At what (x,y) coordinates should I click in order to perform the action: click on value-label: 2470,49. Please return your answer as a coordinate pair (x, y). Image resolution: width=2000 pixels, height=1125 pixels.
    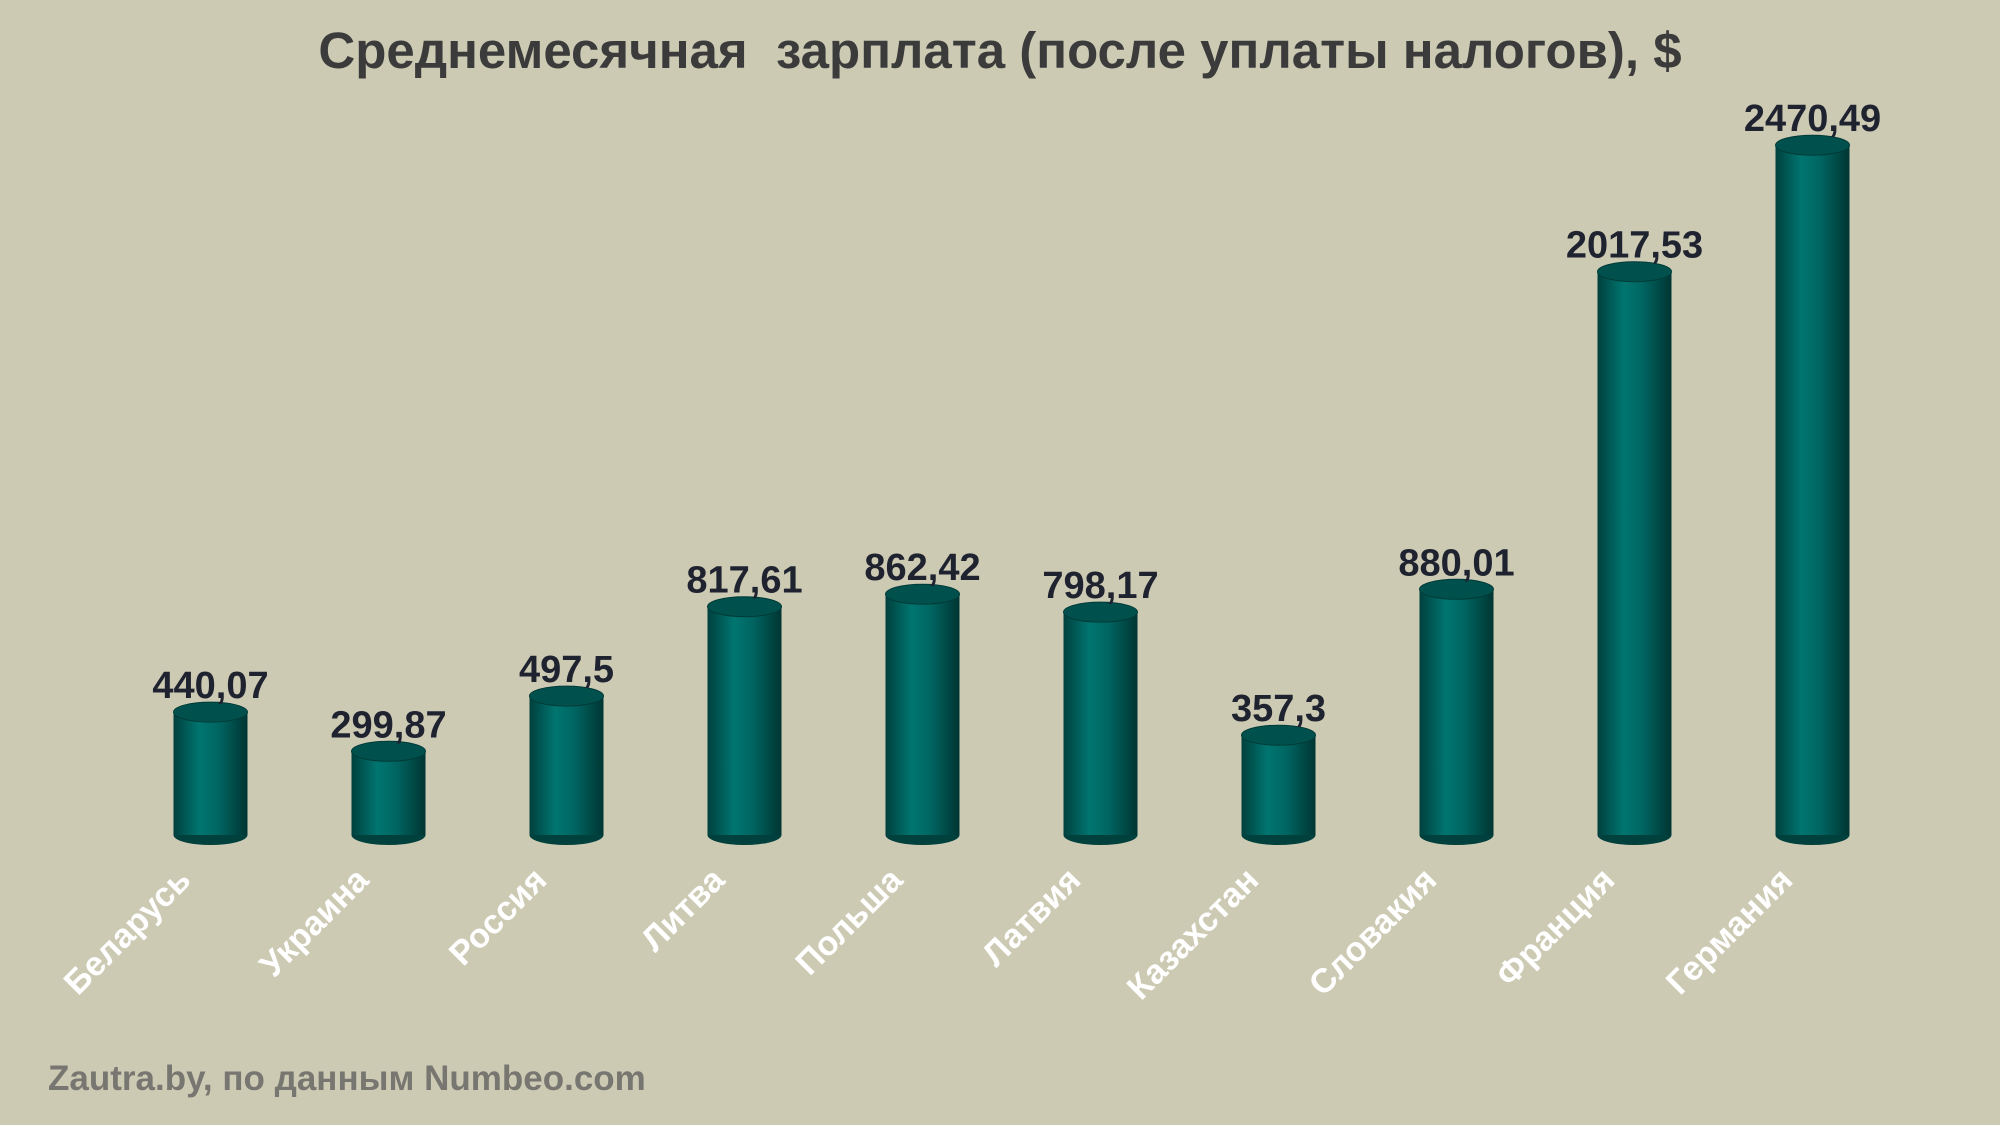
    Looking at the image, I should click on (1812, 119).